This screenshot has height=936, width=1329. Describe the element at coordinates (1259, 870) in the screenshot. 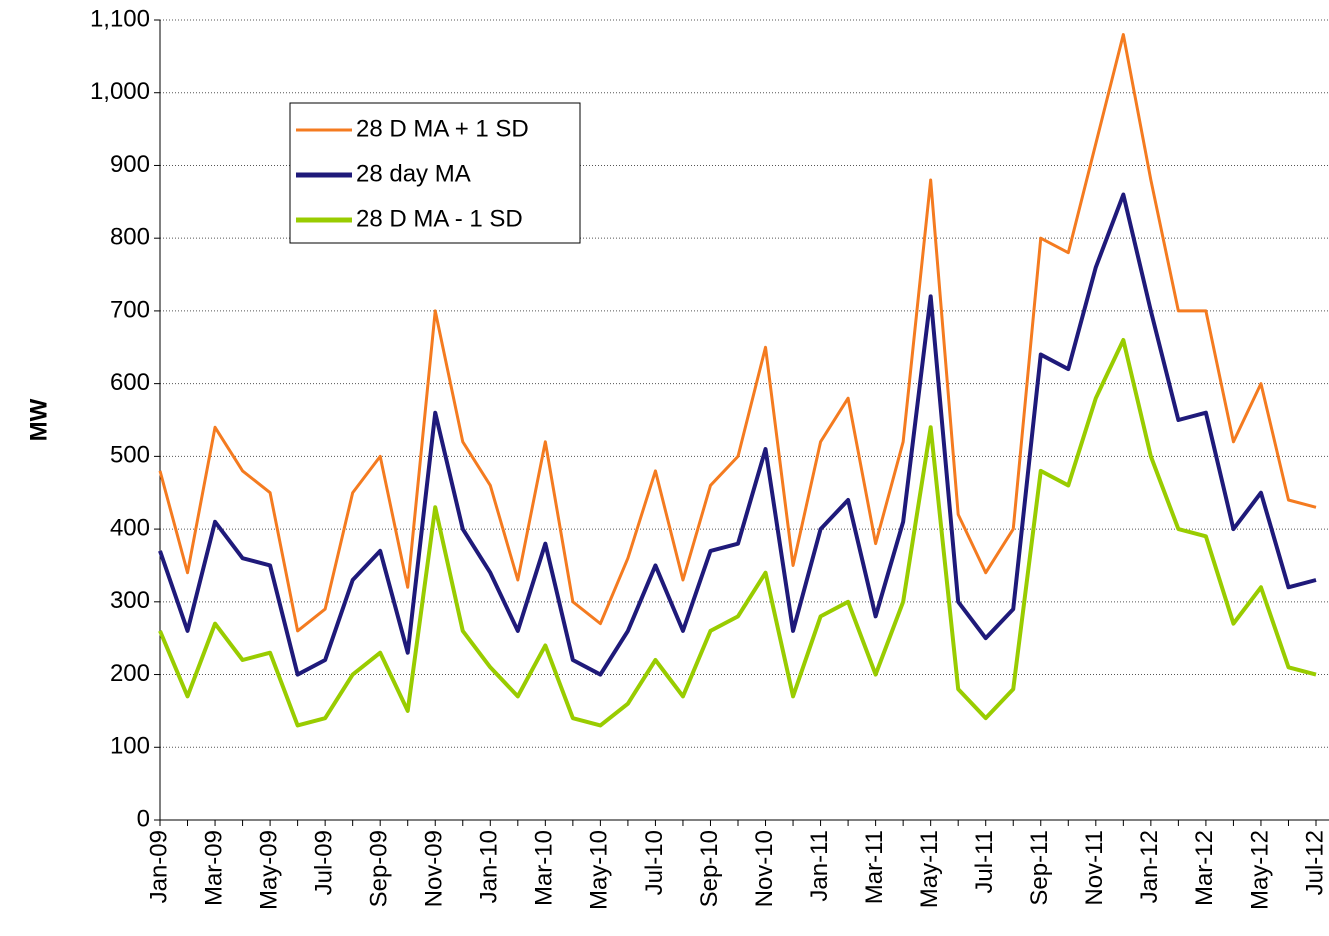

I see `x-tick-label: May-12` at that location.